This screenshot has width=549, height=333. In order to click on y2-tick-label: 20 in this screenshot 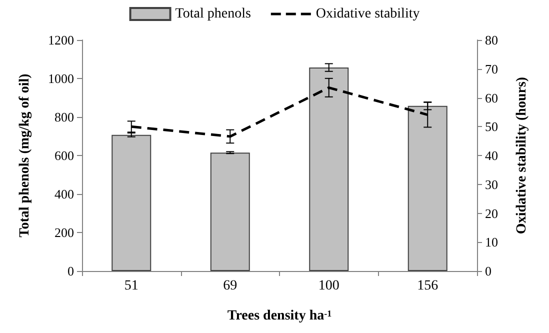, I will do `click(491, 213)`.